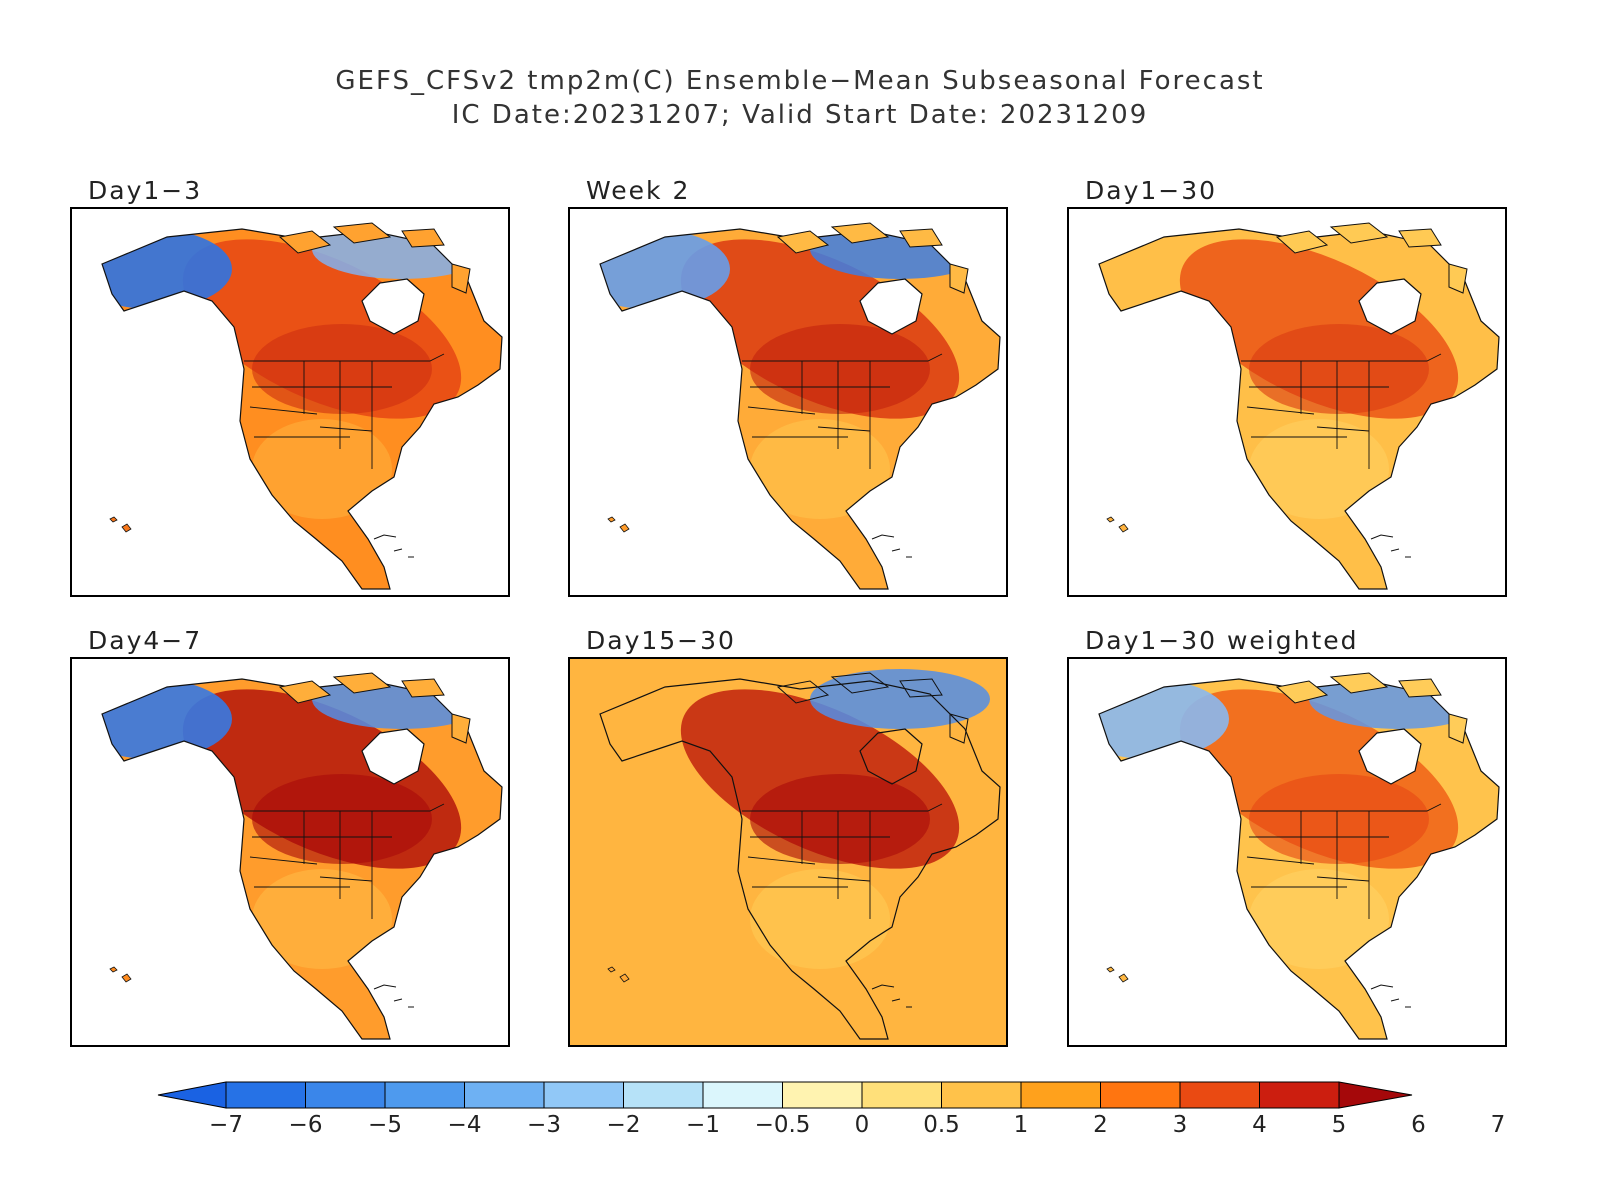  What do you see at coordinates (544, 1125) in the screenshot?
I see `colorbar-tick-label: −3` at bounding box center [544, 1125].